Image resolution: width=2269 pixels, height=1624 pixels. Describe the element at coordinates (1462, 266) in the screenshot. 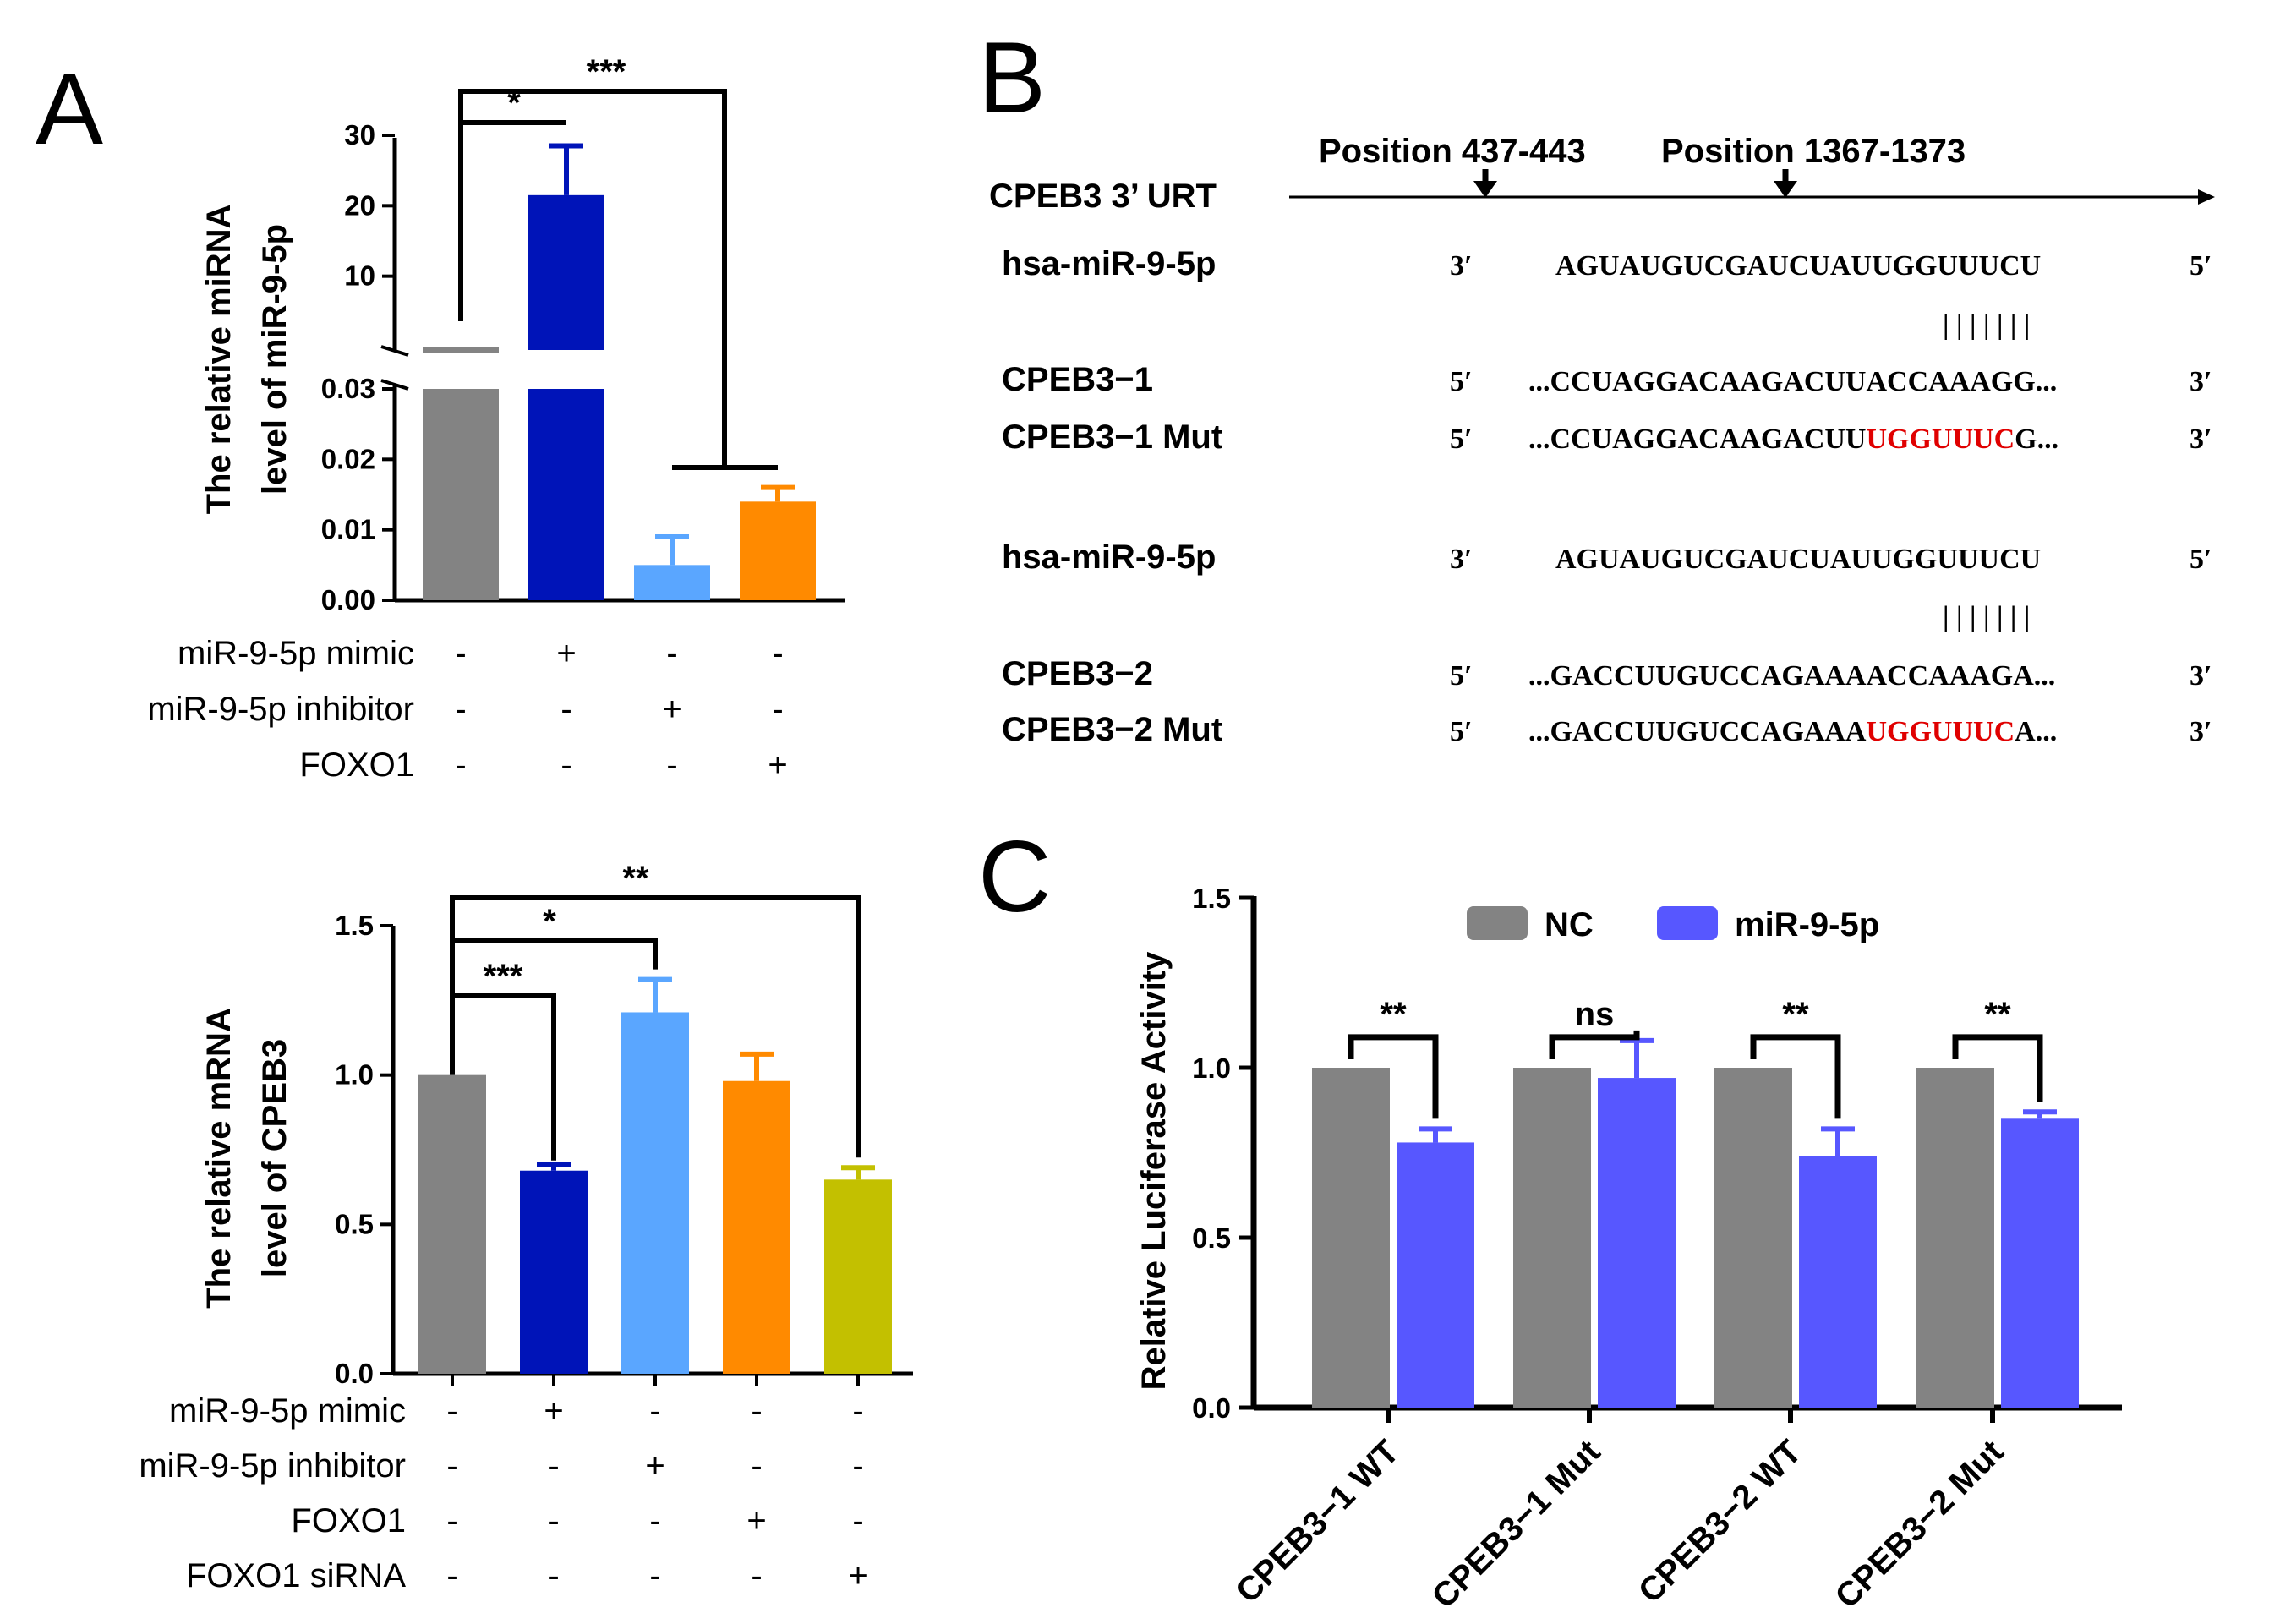

I see `sequence-end-left: 3′` at that location.